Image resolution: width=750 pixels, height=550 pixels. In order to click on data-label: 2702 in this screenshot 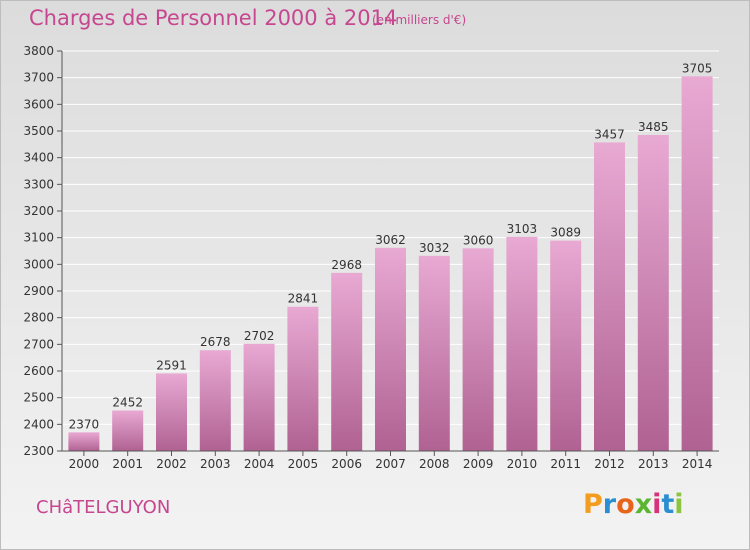, I will do `click(259, 336)`.